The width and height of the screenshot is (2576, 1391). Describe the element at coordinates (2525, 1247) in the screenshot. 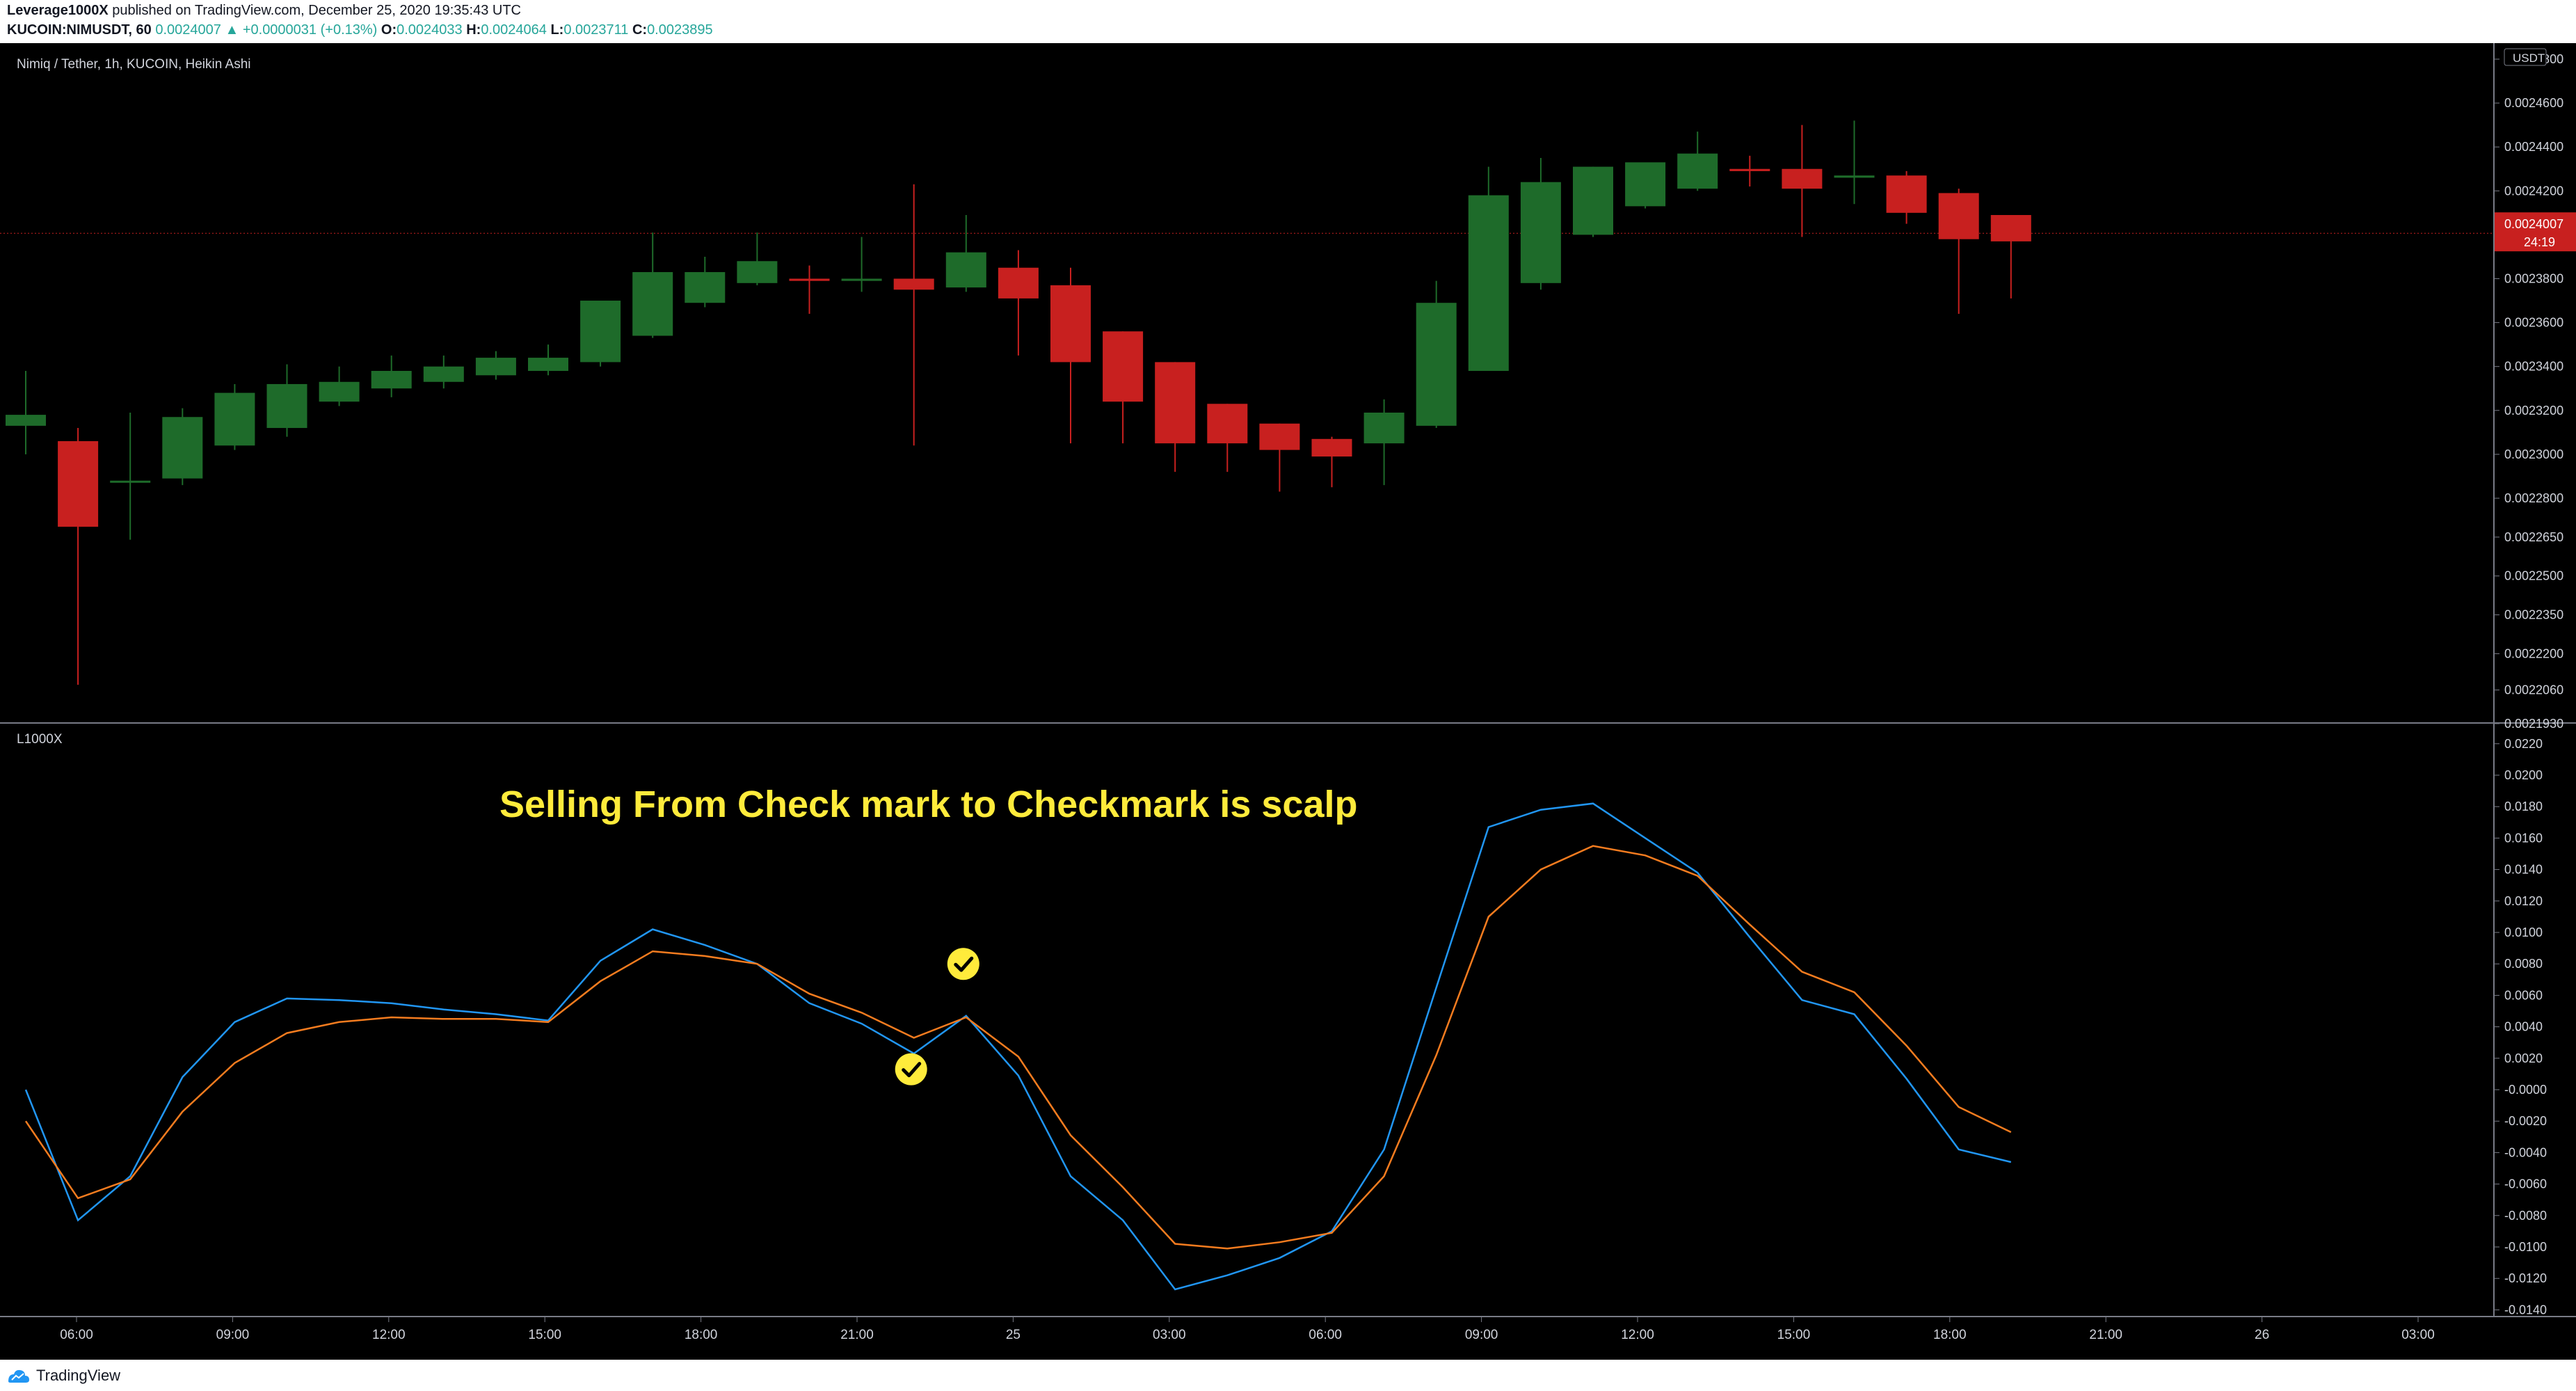

I see `indicator-tick-label: -0.0100` at that location.